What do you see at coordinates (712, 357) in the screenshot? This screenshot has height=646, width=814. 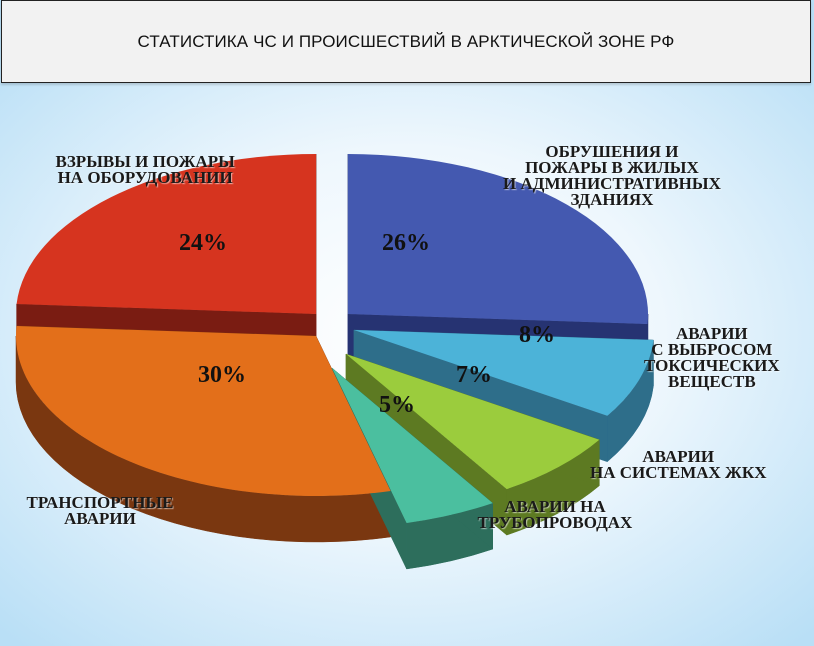 I see `category-label: АВАРИИ С ВЫБРОСОМ ТОКСИЧЕСКИХ ВЕЩЕСТВ` at bounding box center [712, 357].